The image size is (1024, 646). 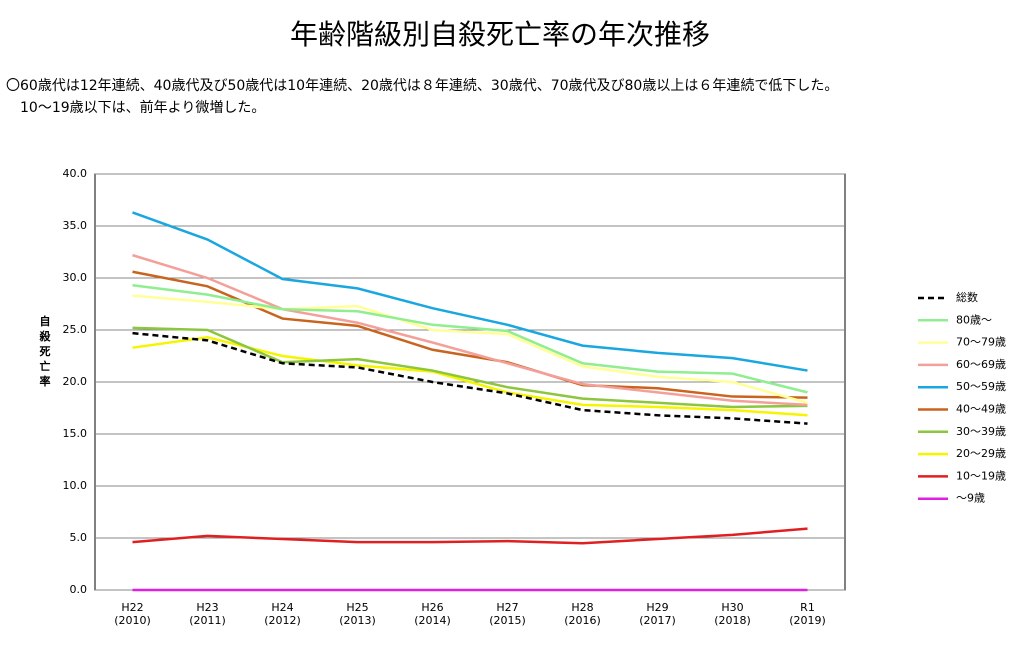 I want to click on legend-label: 20～29歳, so click(x=981, y=453).